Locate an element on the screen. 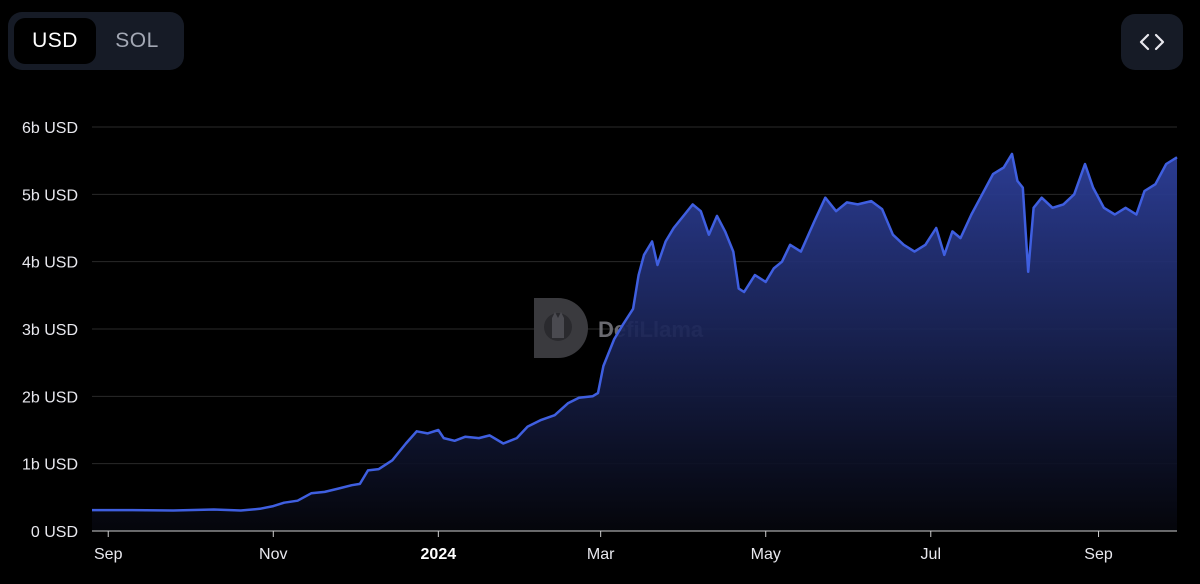 This screenshot has height=584, width=1200. x-tick-label: 2024 is located at coordinates (439, 554).